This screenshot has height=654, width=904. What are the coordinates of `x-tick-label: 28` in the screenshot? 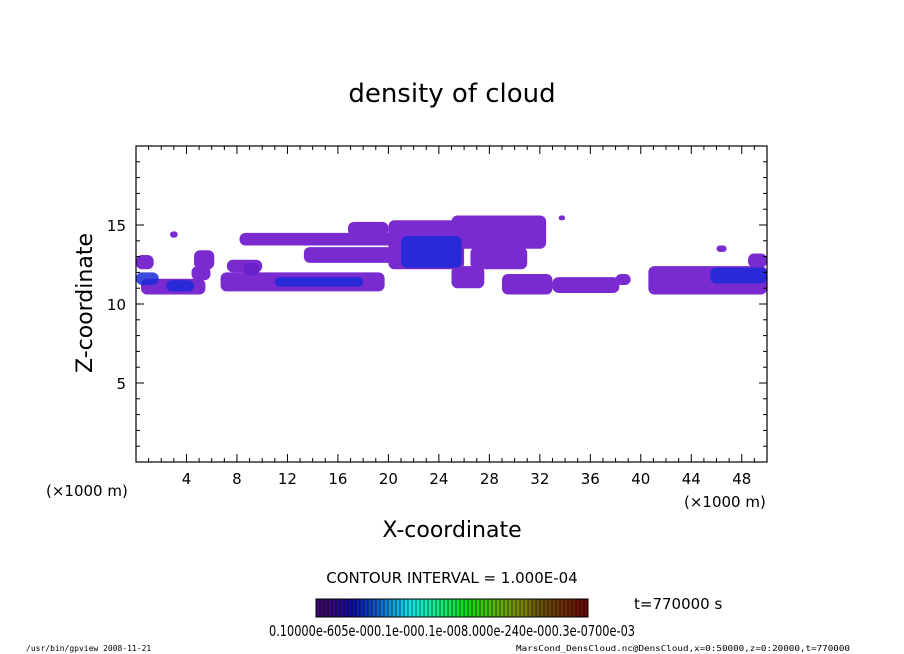 It's located at (489, 479).